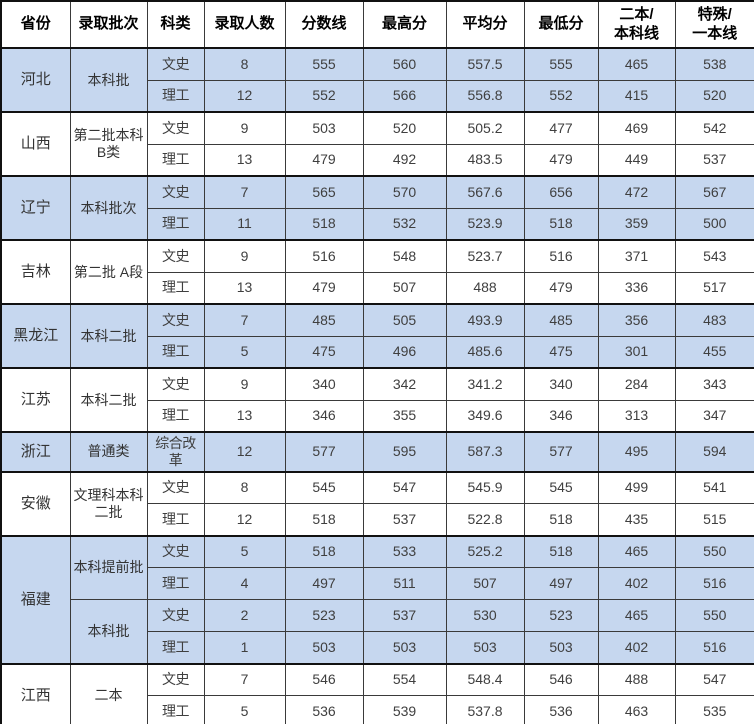 The width and height of the screenshot is (754, 724). Describe the element at coordinates (377, 416) in the screenshot. I see `table-row: 理工 13 346 355 349.6 346 313 347` at that location.